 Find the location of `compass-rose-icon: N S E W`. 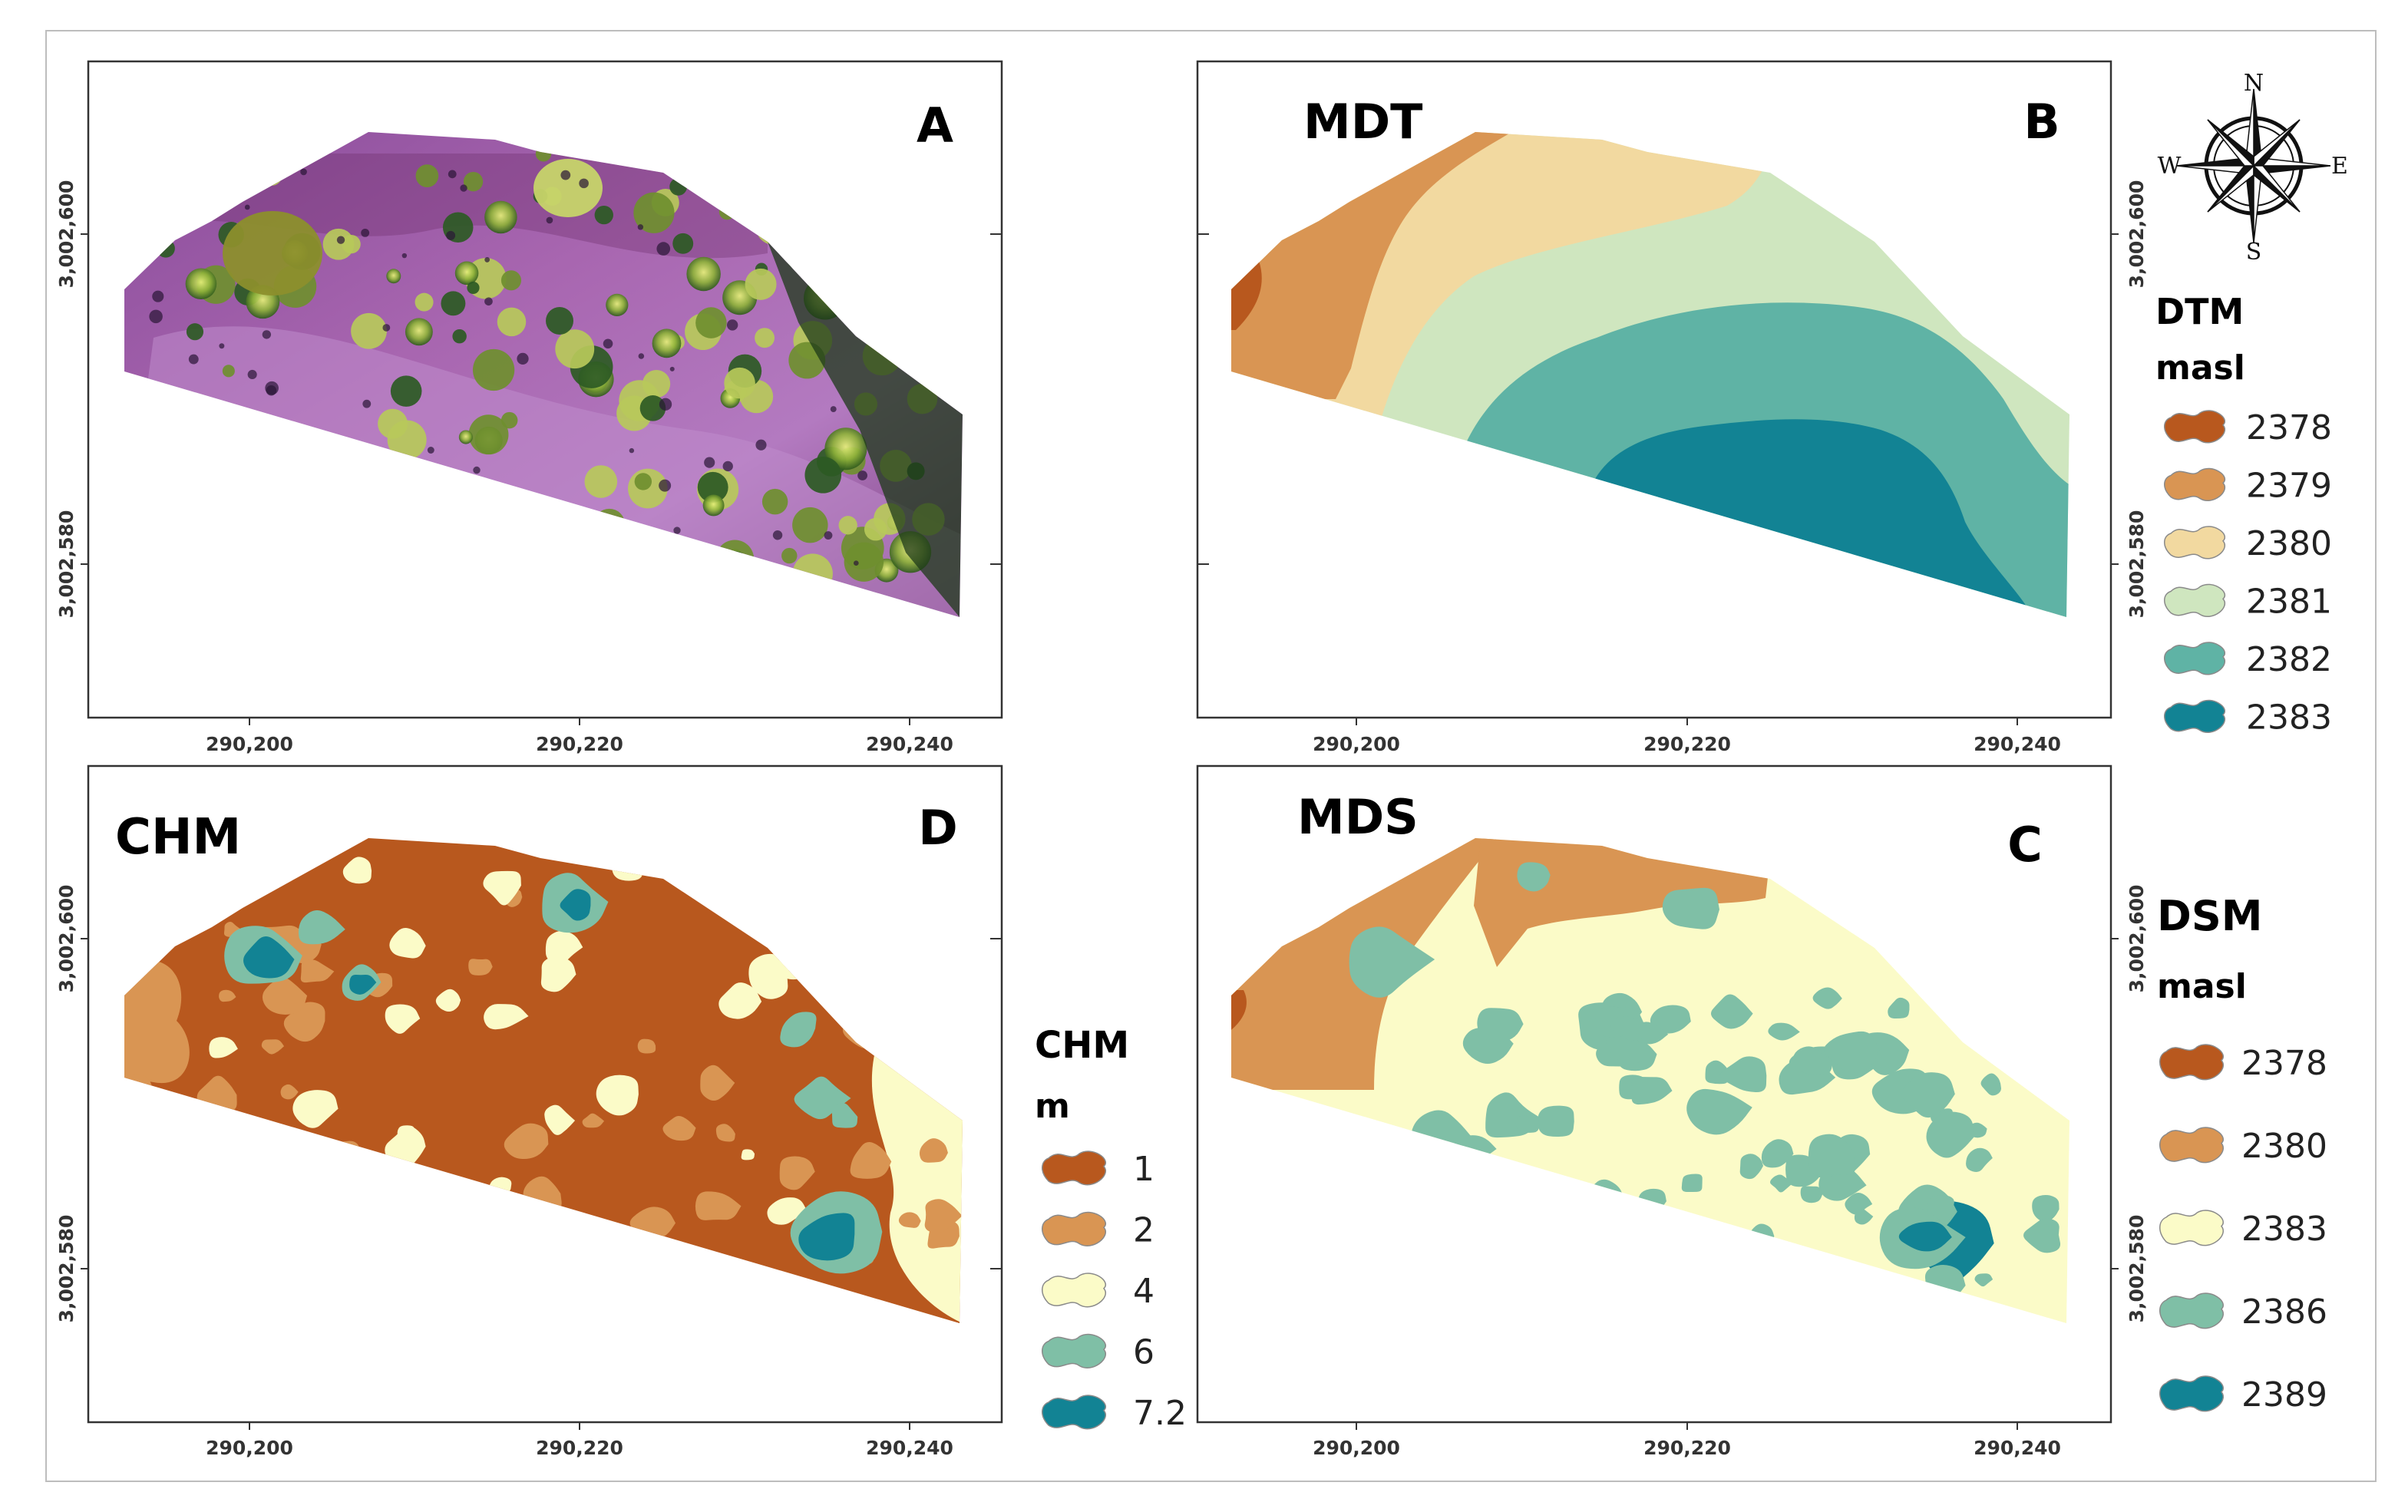

compass-rose-icon: N S E W is located at coordinates (2253, 168).